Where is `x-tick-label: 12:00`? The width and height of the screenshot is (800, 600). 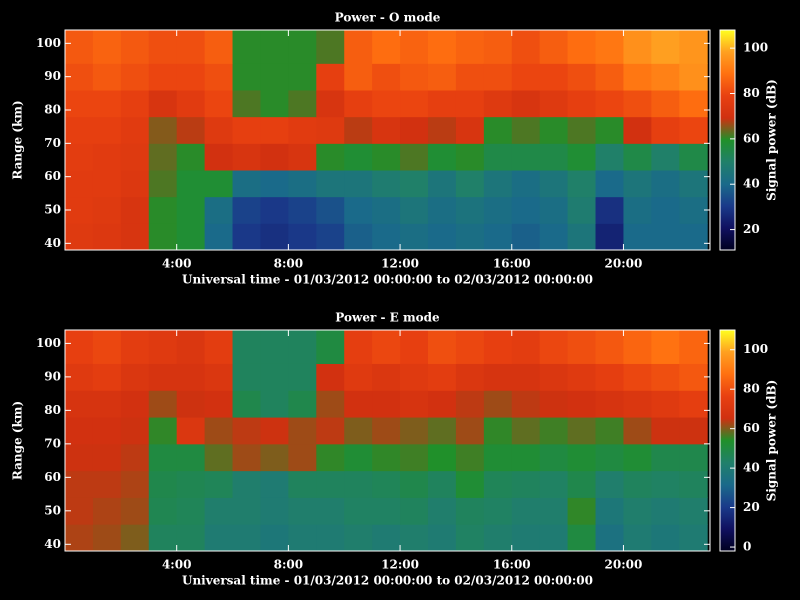
x-tick-label: 12:00 is located at coordinates (400, 264).